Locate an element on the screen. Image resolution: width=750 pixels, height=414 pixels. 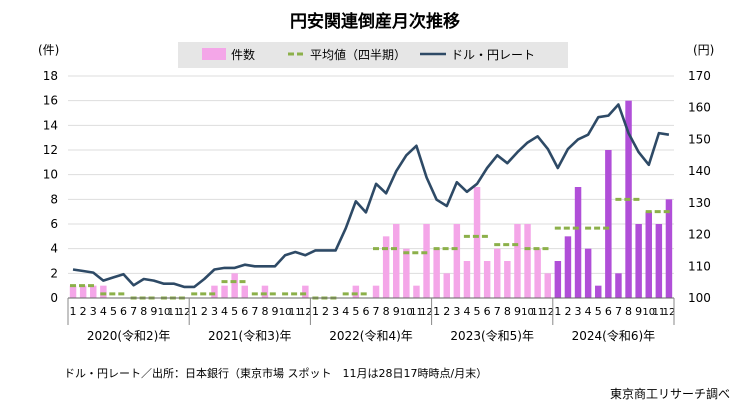
left-tick-label: 10 is located at coordinates (50, 175).